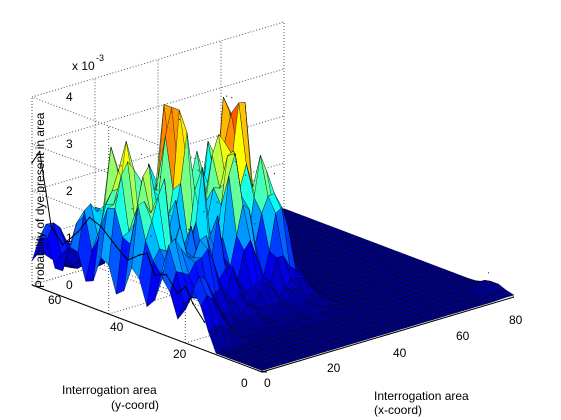 The image size is (561, 420). What do you see at coordinates (334, 368) in the screenshot?
I see `x-tick-20: 20` at bounding box center [334, 368].